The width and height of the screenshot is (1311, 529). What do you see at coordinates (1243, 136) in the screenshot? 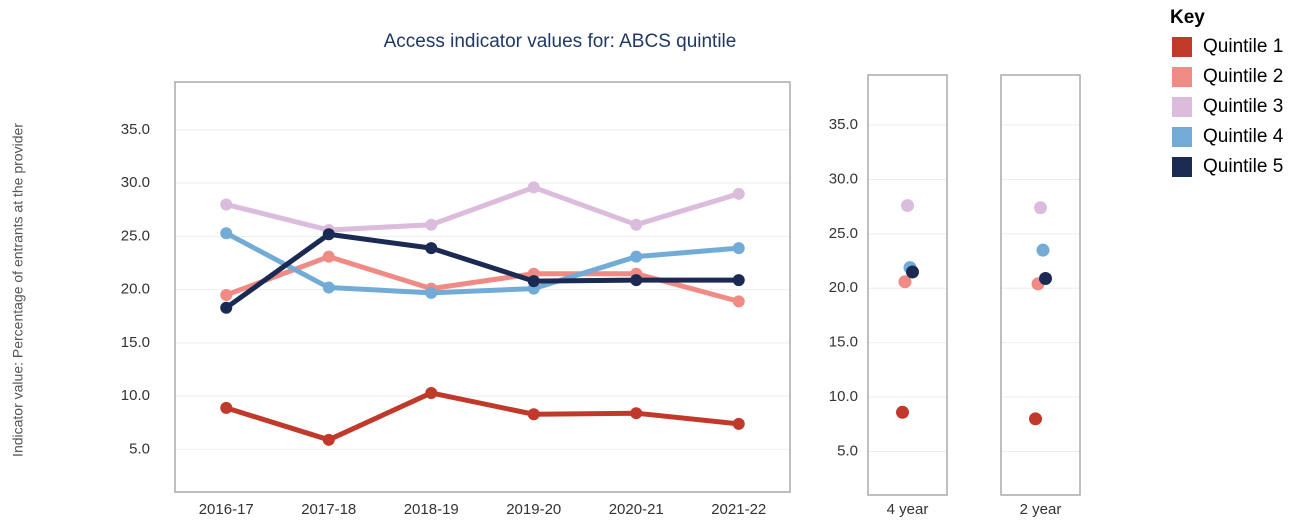
I see `legend-label: Quintile 4` at bounding box center [1243, 136].